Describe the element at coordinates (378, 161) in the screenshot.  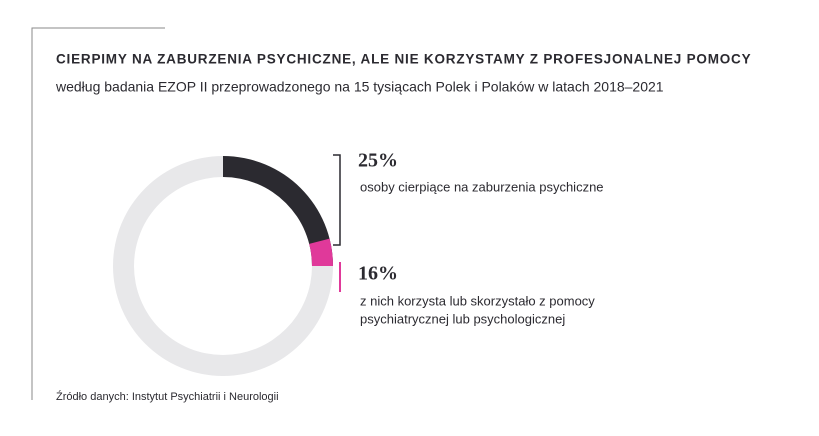
I see `value-label: 25%` at that location.